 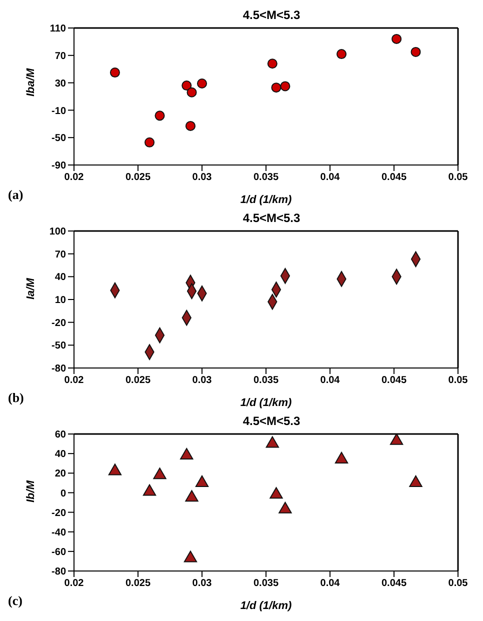 I want to click on y-axis-title: Ia/M, so click(x=30, y=288).